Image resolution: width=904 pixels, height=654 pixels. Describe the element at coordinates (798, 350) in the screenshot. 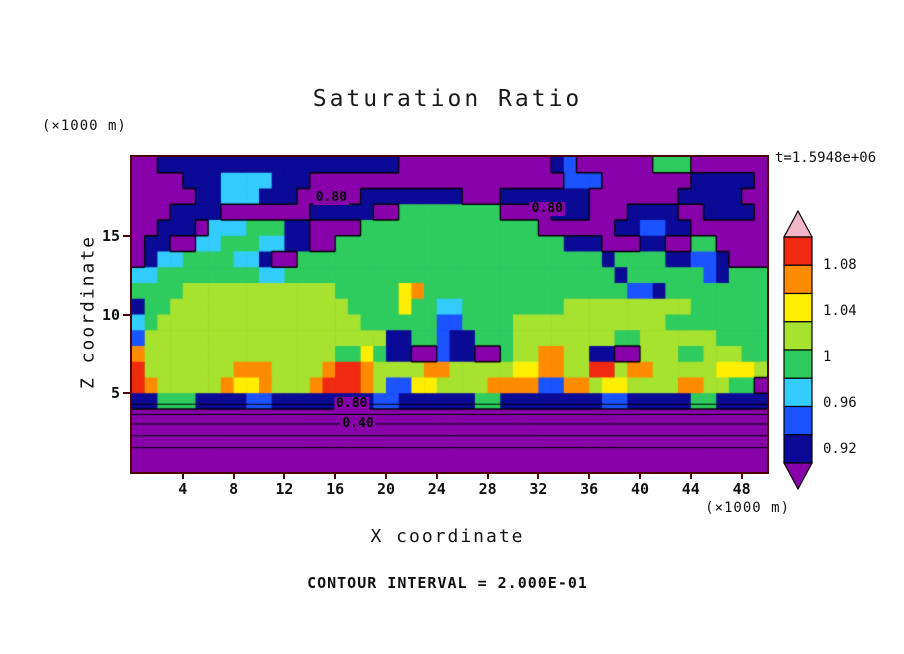

I see `colorbar-svg` at that location.